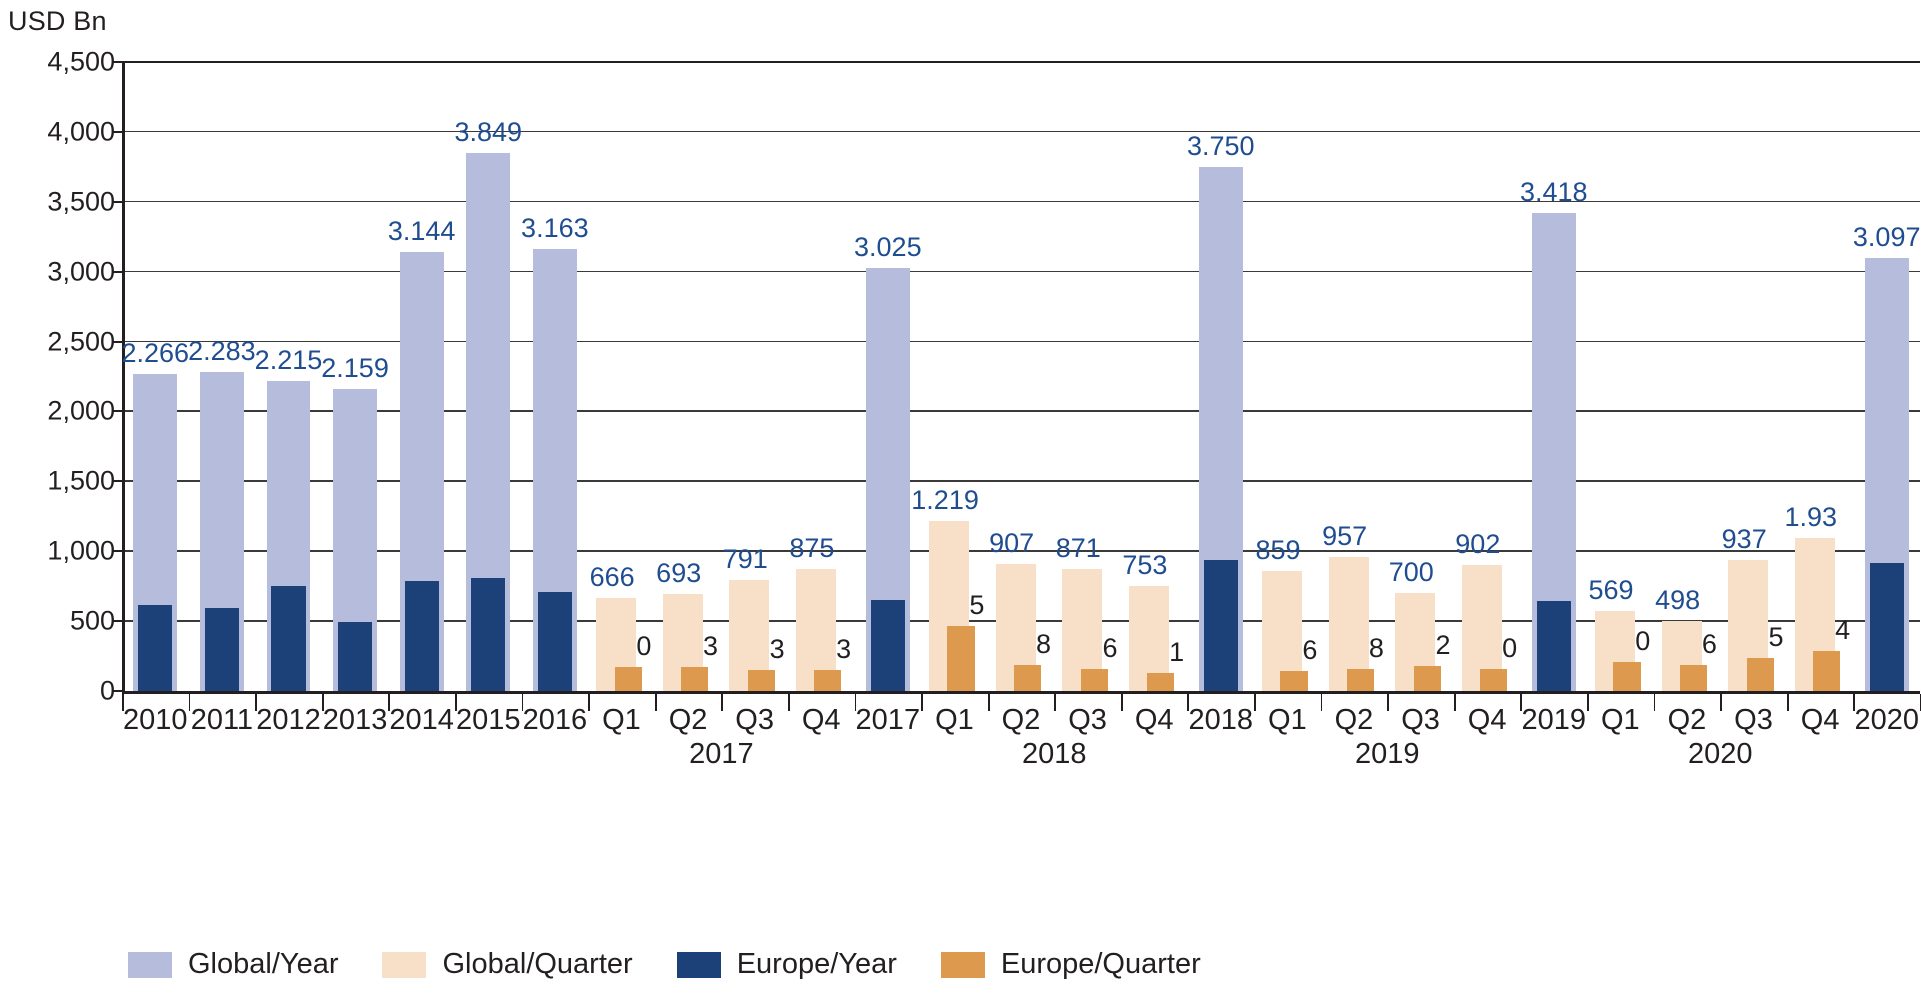 The image size is (1921, 996). I want to click on legend-item: Global/Year, so click(233, 964).